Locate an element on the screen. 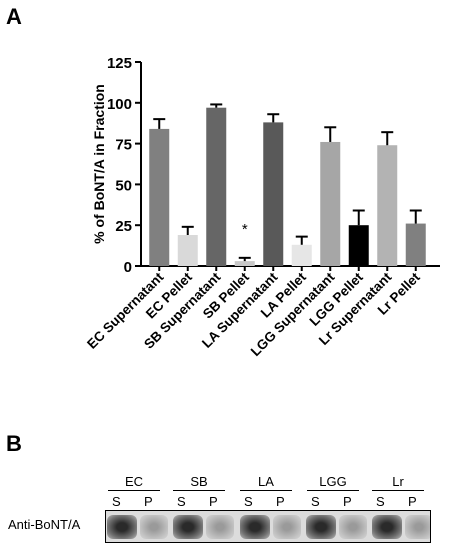 The width and height of the screenshot is (457, 550). y-axis-label: % of BoNT/A in Fraction is located at coordinates (99, 164).